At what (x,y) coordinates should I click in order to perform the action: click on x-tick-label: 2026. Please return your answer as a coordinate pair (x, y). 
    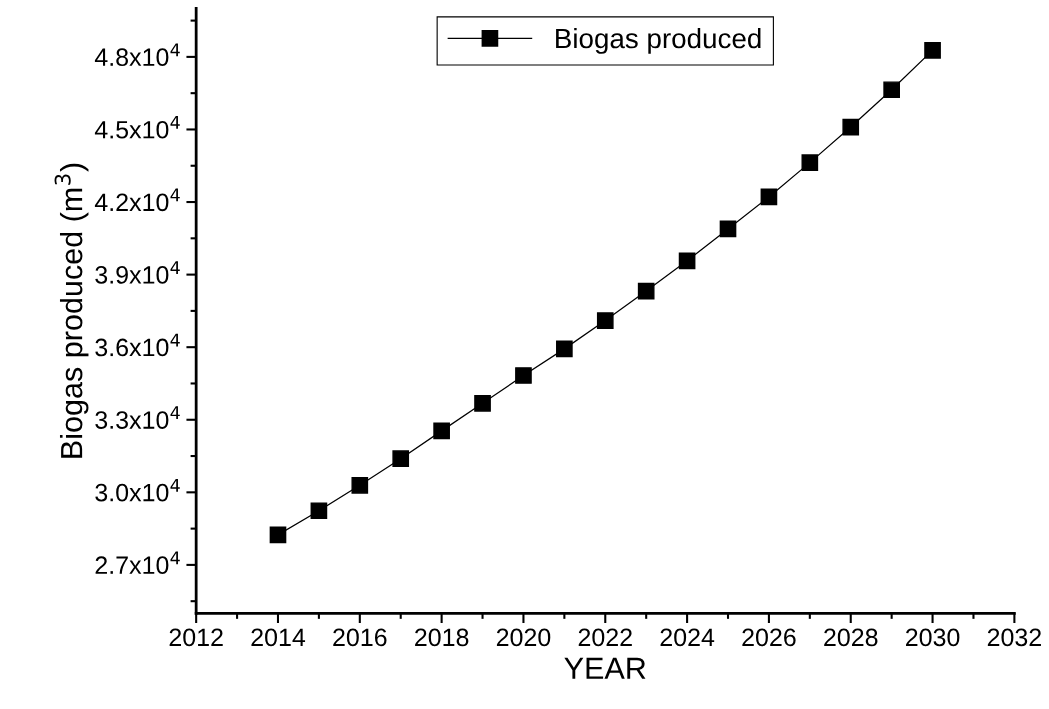
    Looking at the image, I should click on (769, 637).